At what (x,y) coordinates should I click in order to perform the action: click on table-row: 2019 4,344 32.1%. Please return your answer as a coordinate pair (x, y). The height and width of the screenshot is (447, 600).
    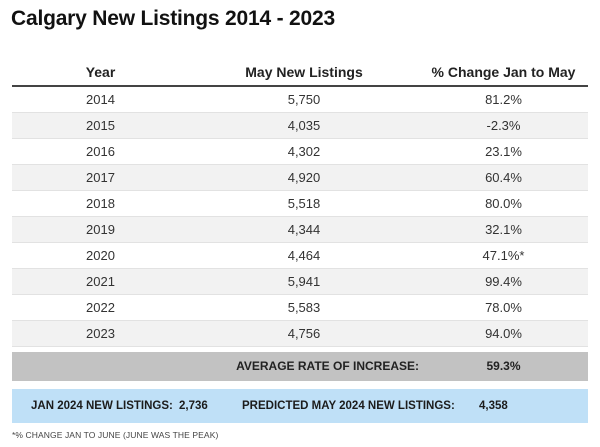
    Looking at the image, I should click on (300, 229).